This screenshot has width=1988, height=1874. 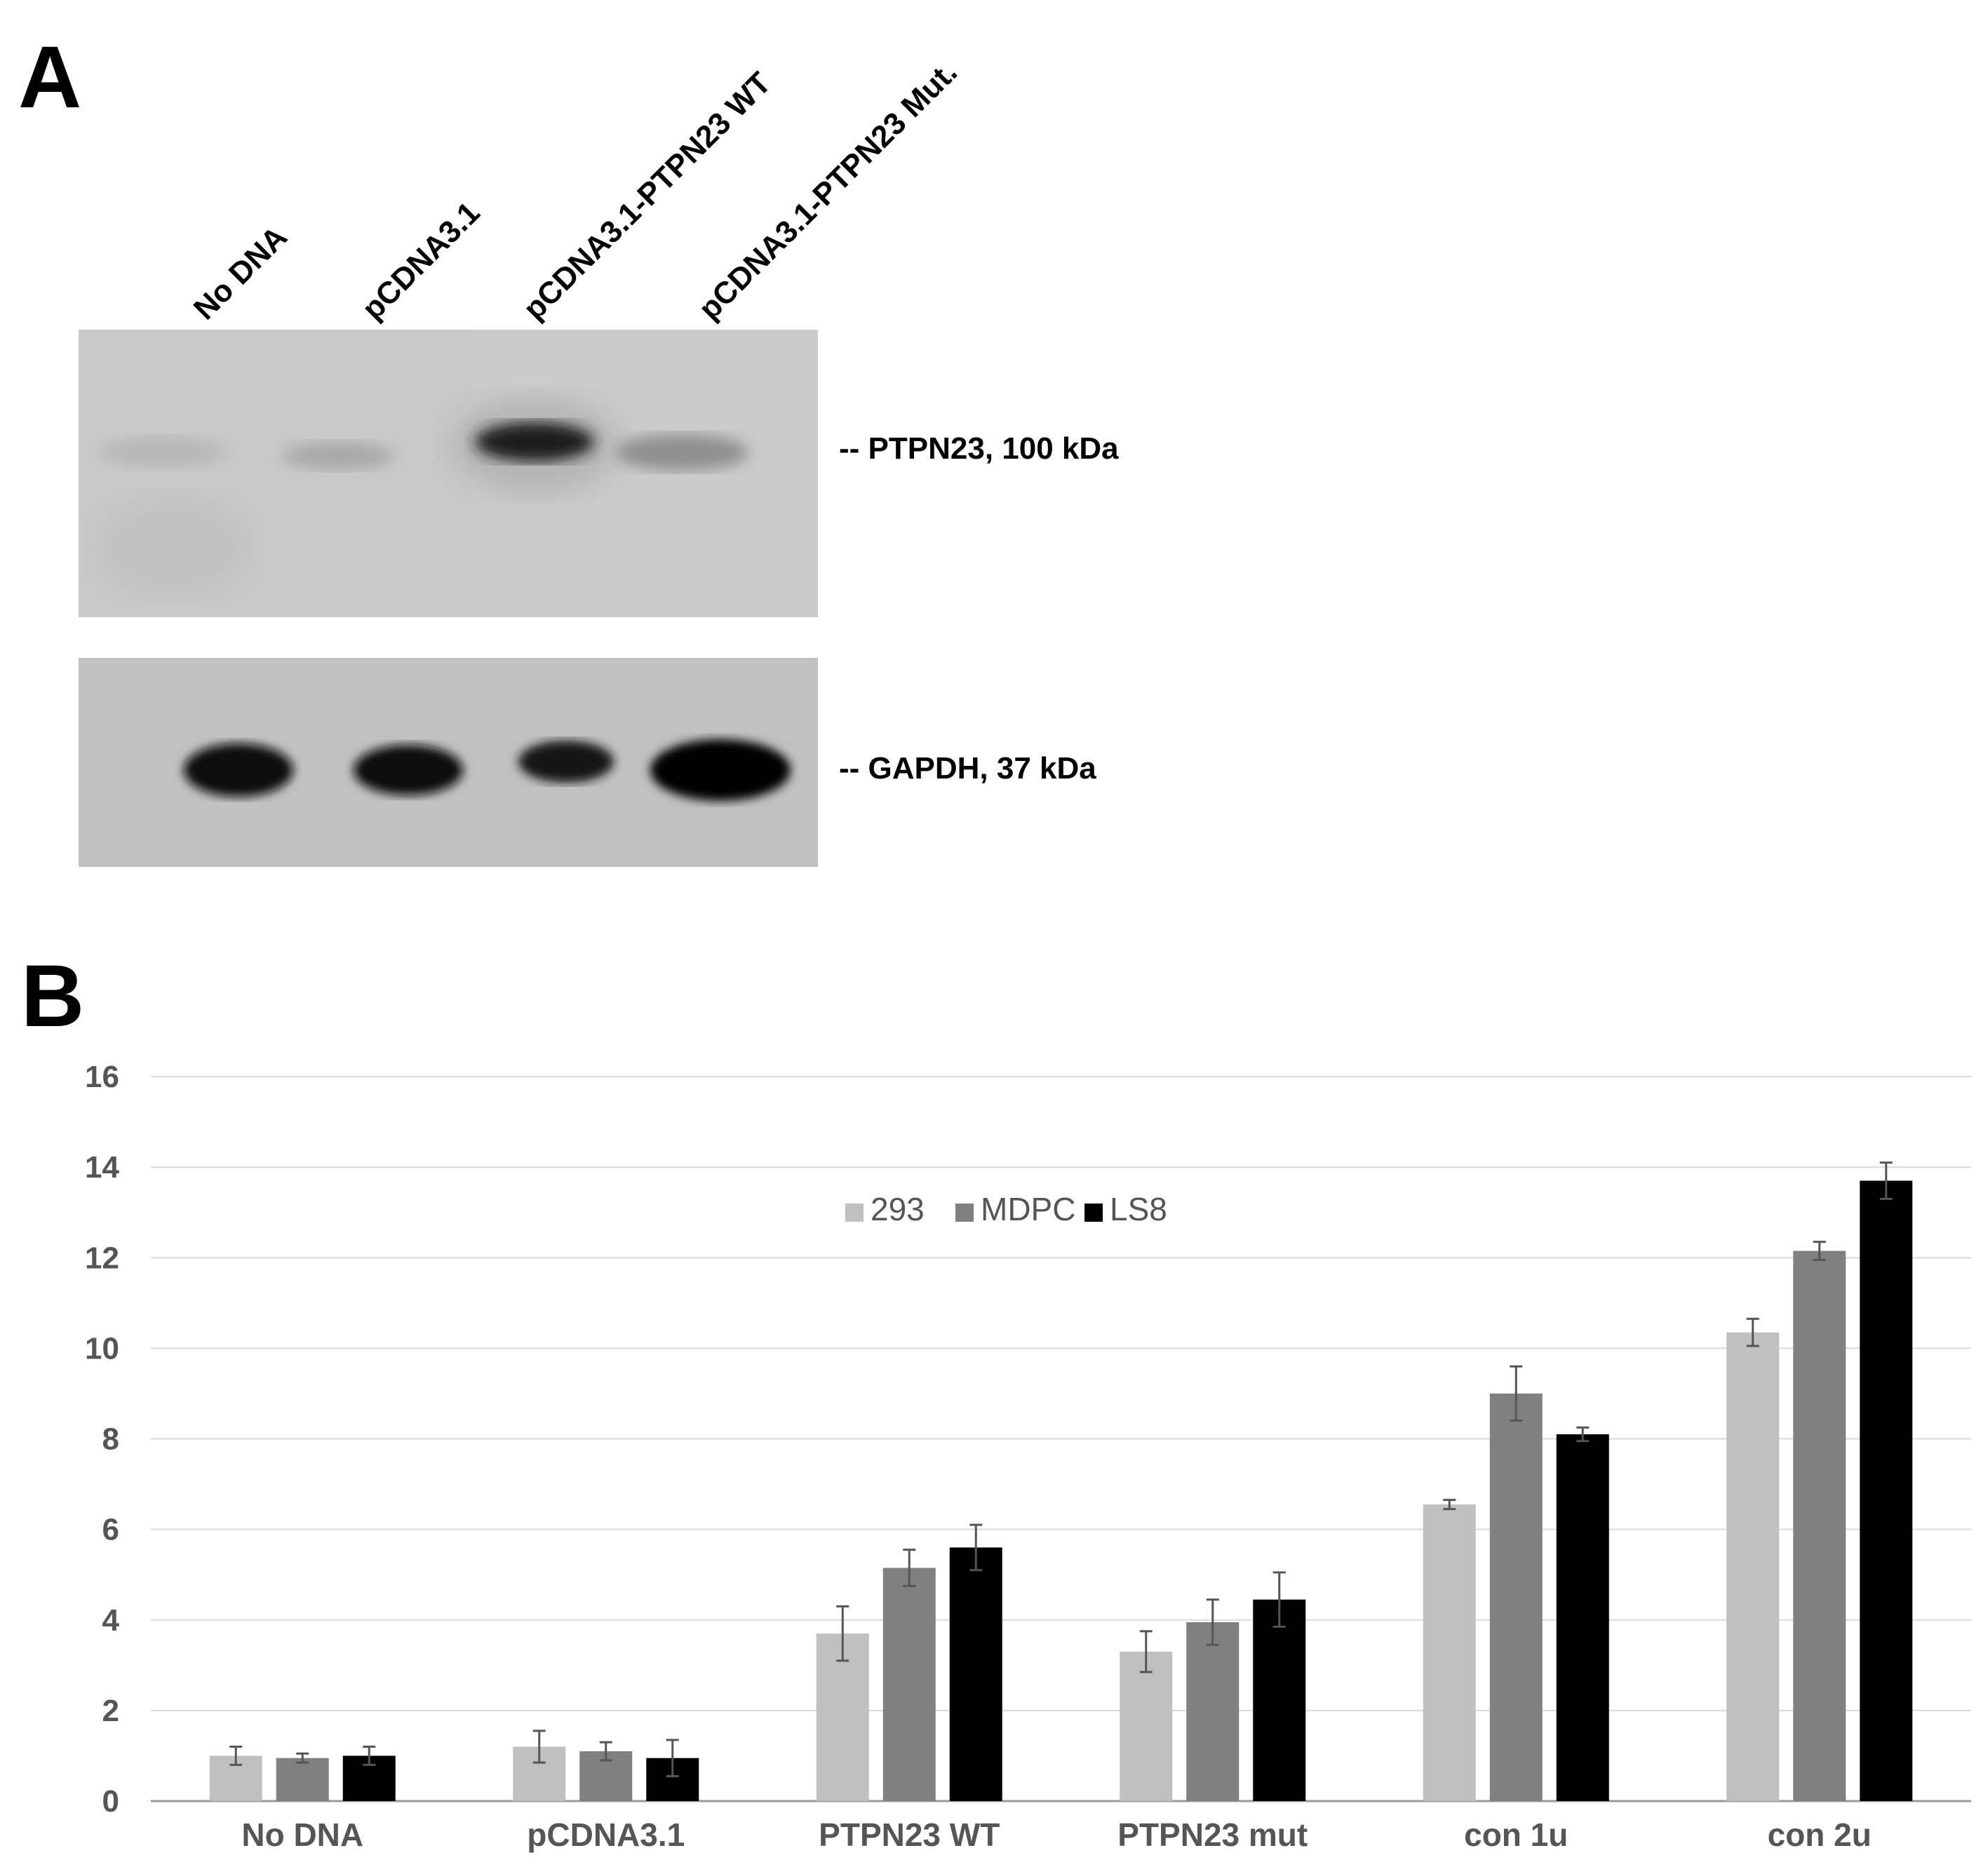 I want to click on y-tick-label: 8, so click(x=111, y=1439).